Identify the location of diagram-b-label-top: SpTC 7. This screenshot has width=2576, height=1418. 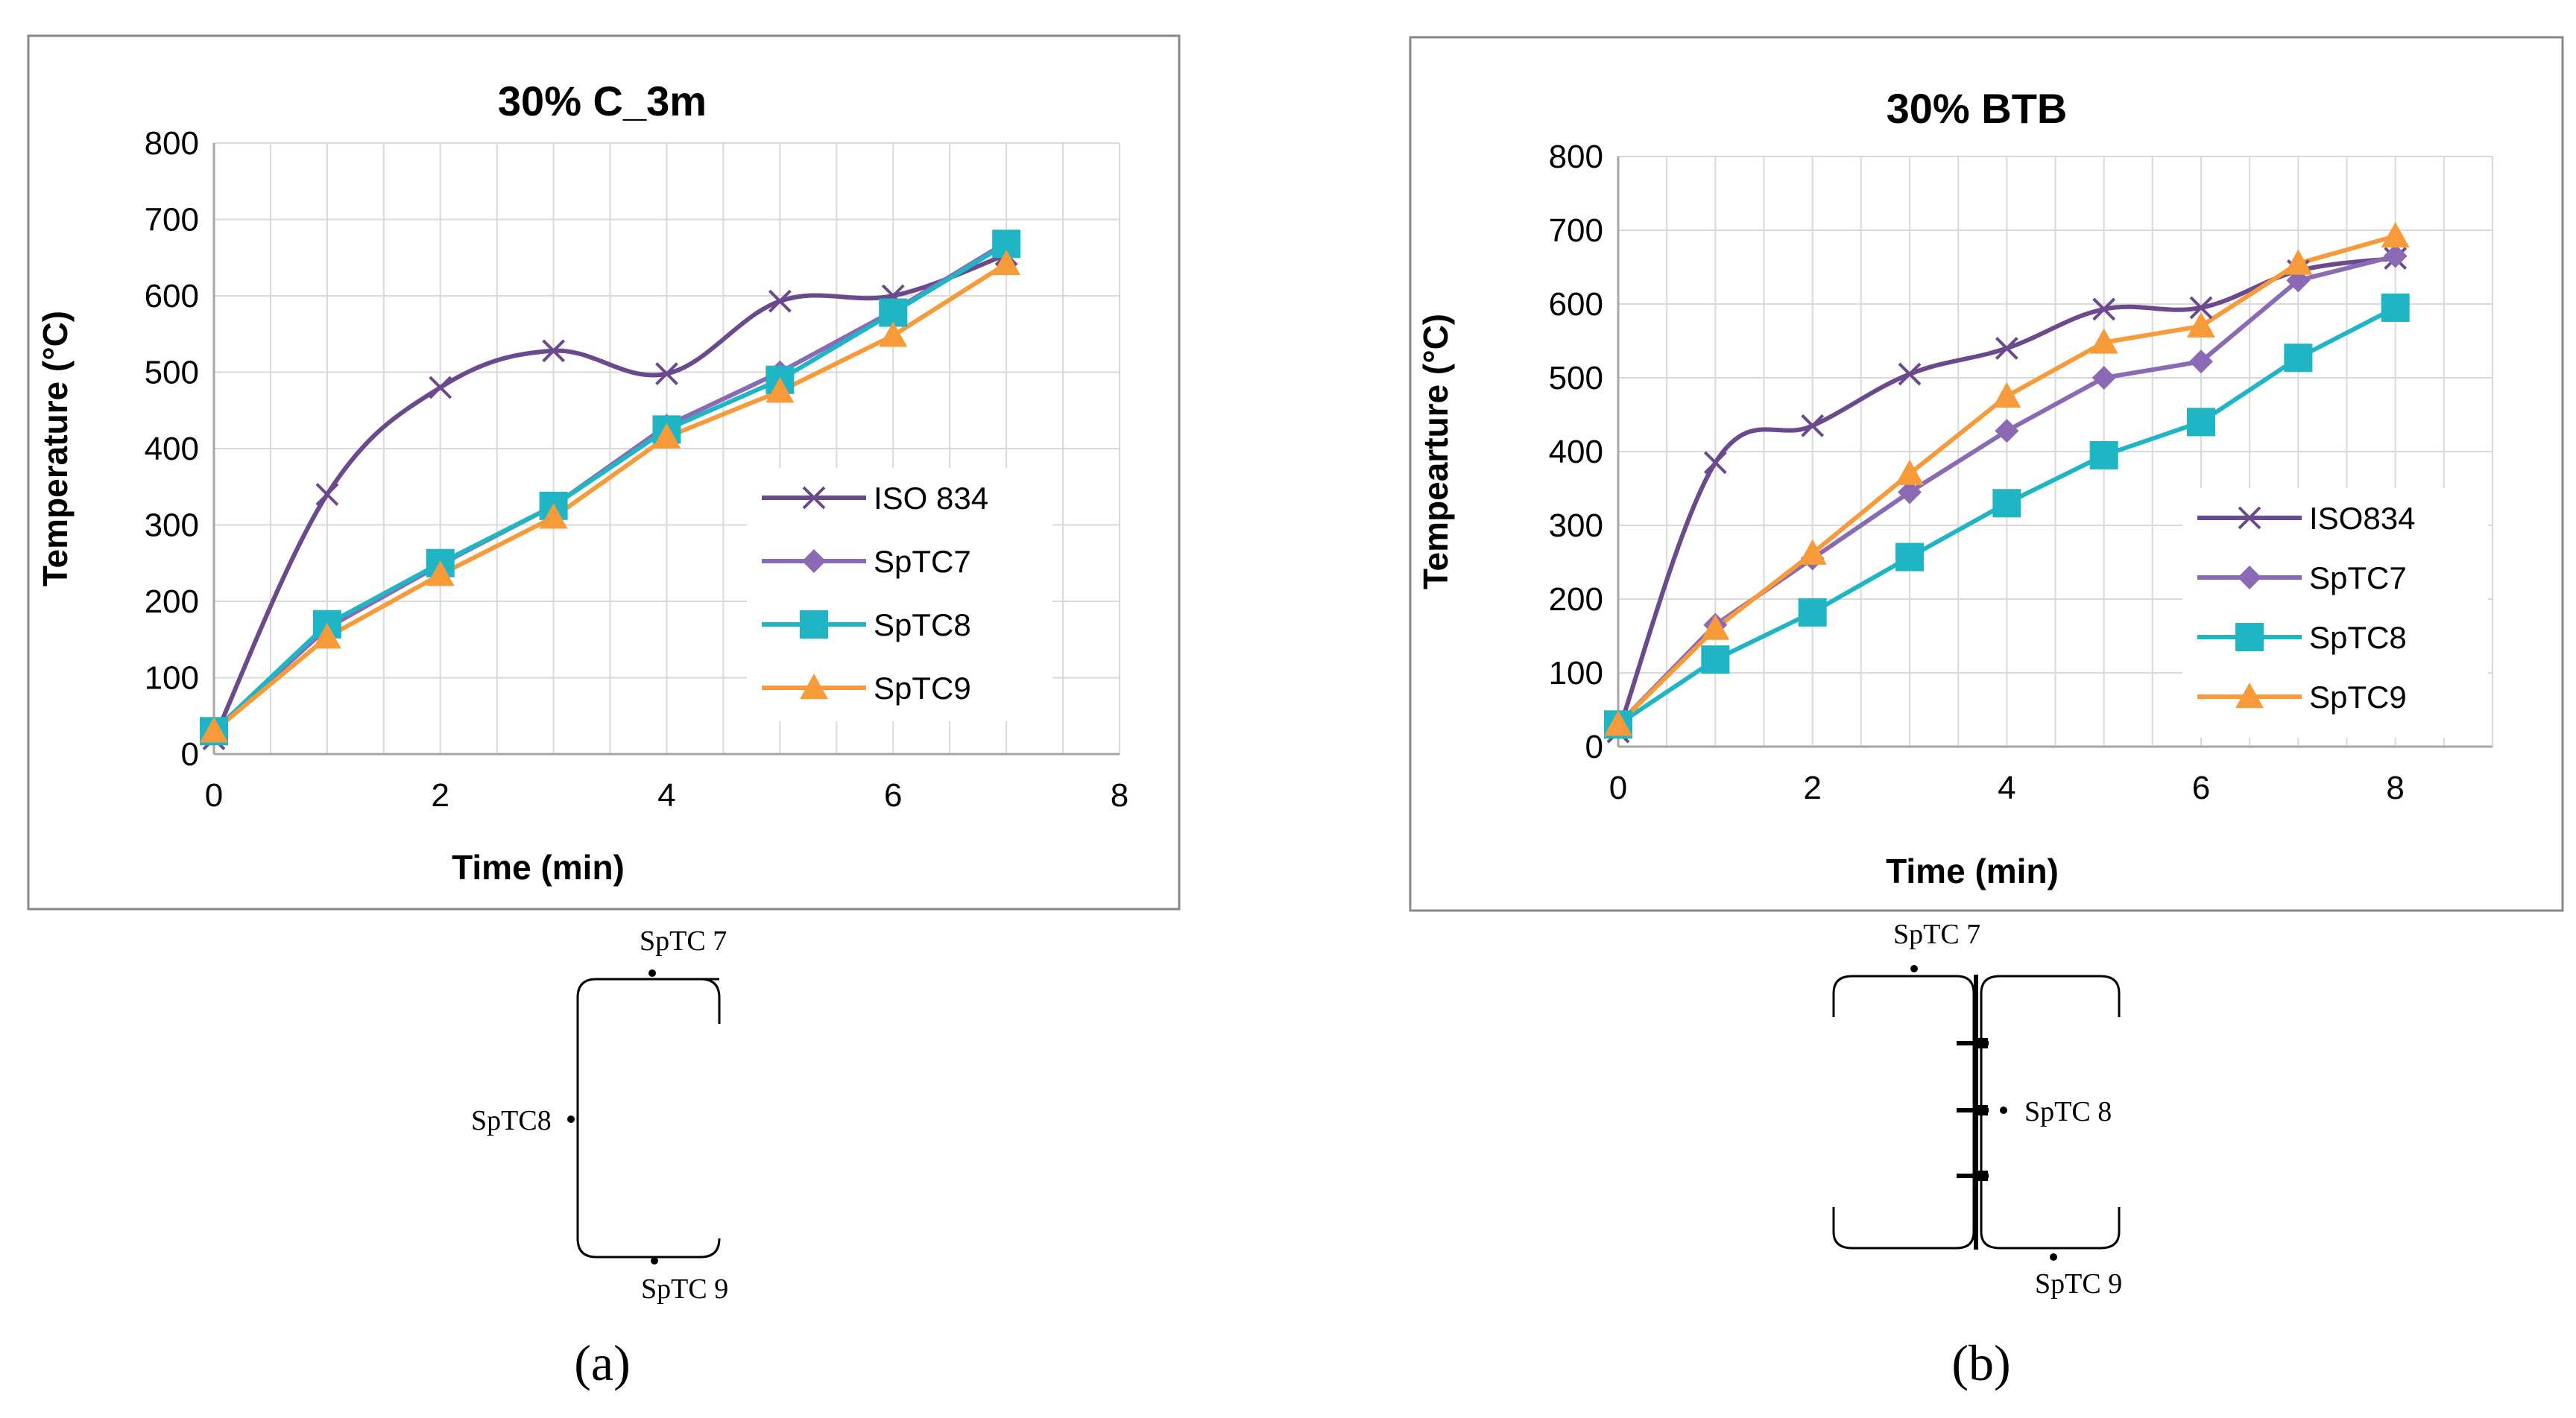
(1936, 934).